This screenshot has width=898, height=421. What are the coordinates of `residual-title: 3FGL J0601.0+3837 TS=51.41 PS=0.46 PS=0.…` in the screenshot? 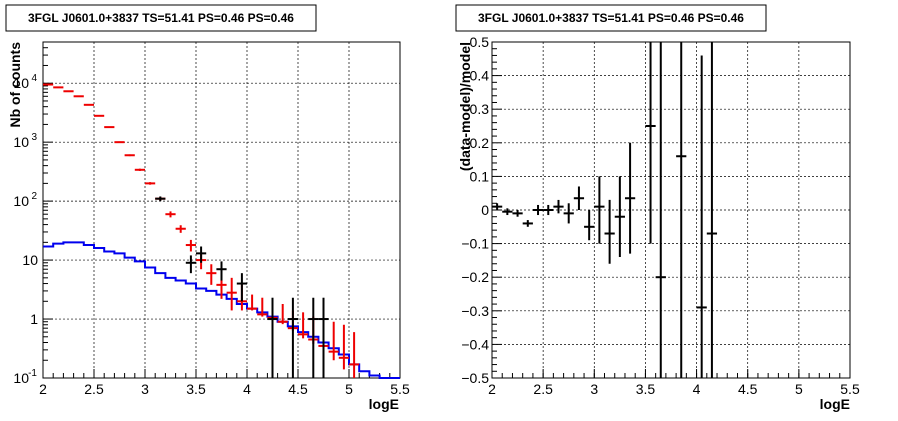 It's located at (611, 18).